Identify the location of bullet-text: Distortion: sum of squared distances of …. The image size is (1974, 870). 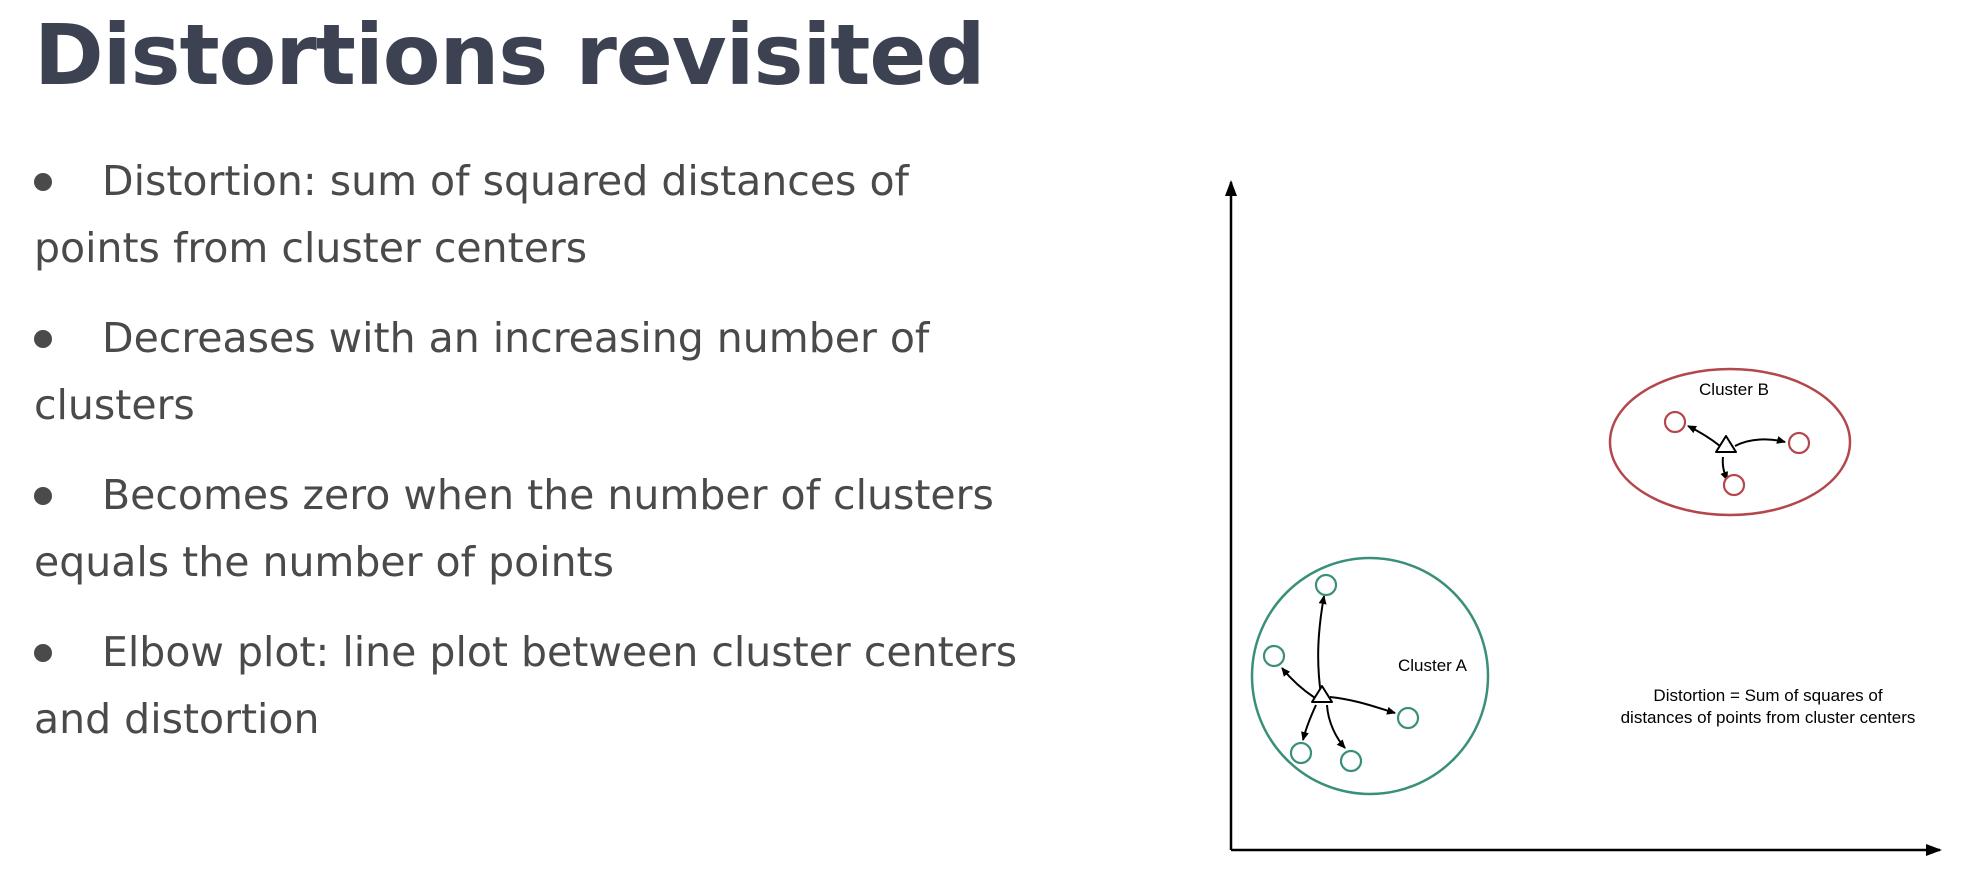
(471, 214).